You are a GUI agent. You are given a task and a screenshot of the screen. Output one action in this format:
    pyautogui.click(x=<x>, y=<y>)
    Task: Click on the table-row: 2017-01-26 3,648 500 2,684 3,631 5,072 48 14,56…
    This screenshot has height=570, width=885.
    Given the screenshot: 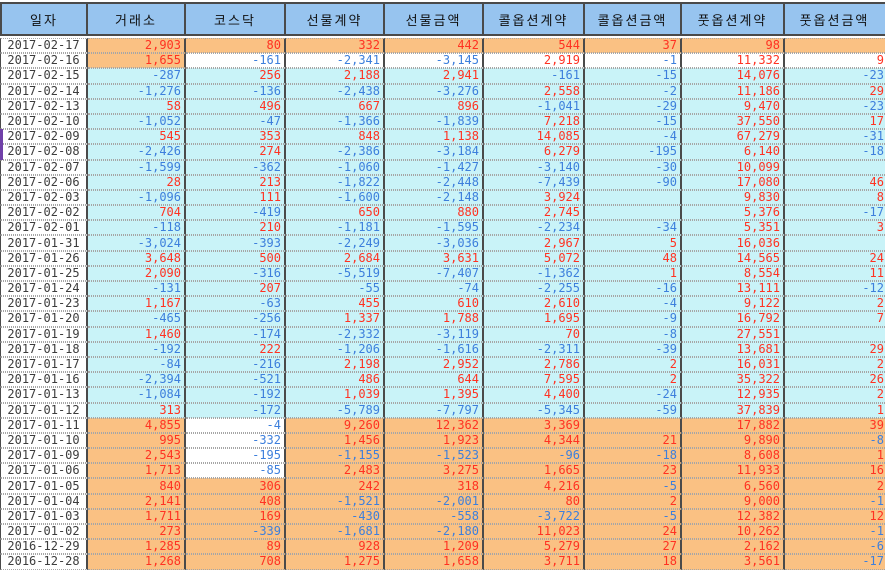 What is the action you would take?
    pyautogui.click(x=442, y=258)
    